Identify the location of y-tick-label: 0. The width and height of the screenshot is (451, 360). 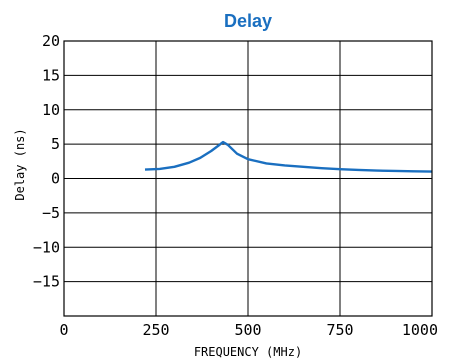
(55, 179).